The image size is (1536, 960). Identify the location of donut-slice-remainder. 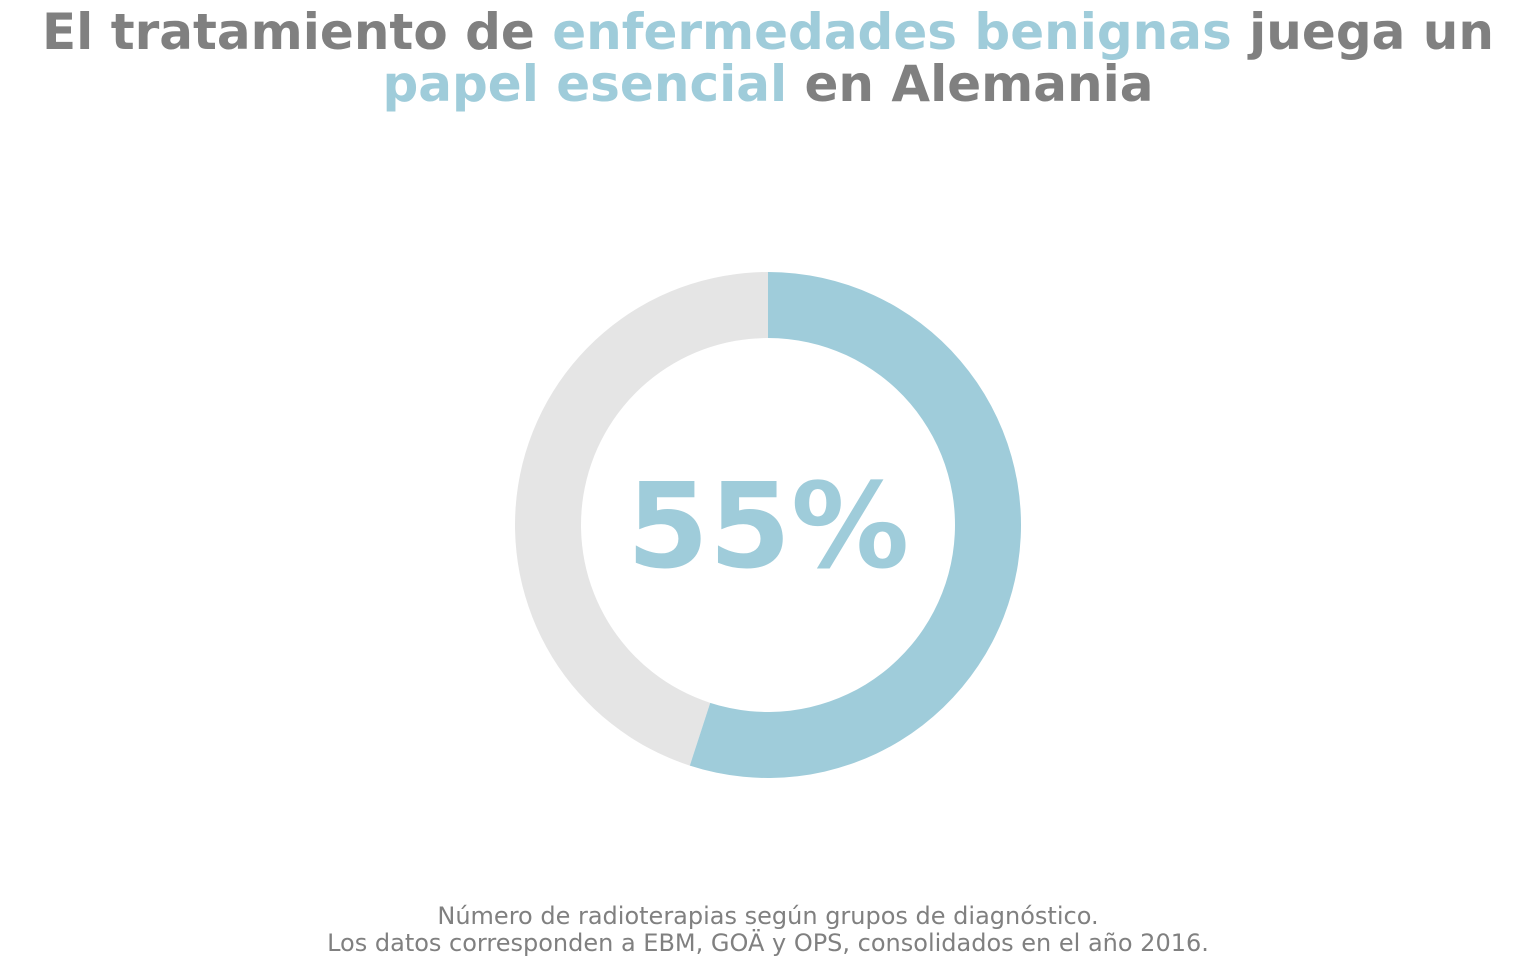
(641, 519).